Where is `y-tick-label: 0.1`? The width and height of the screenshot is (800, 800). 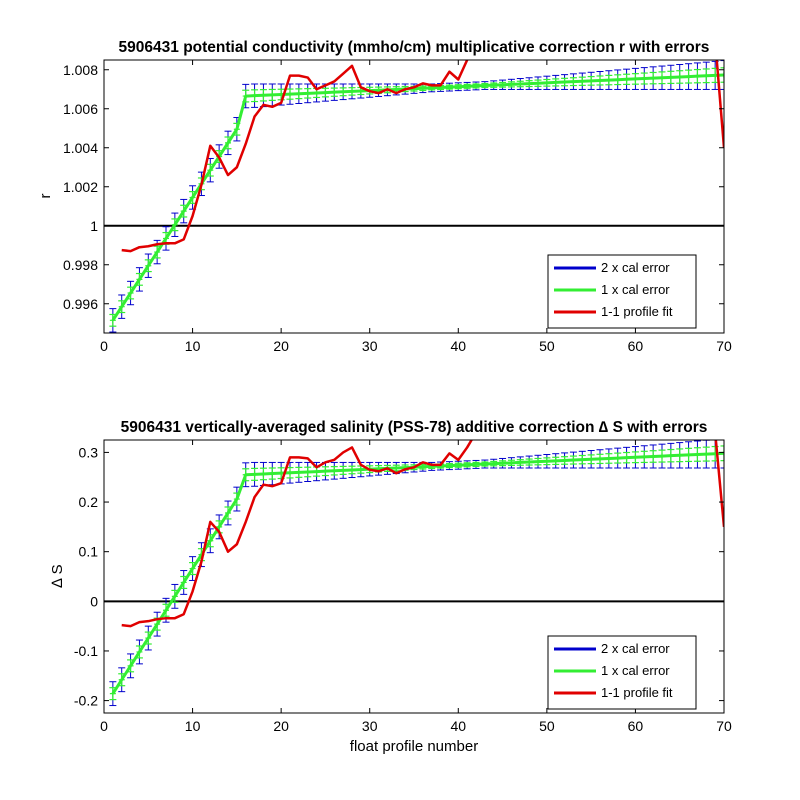 y-tick-label: 0.1 is located at coordinates (89, 552).